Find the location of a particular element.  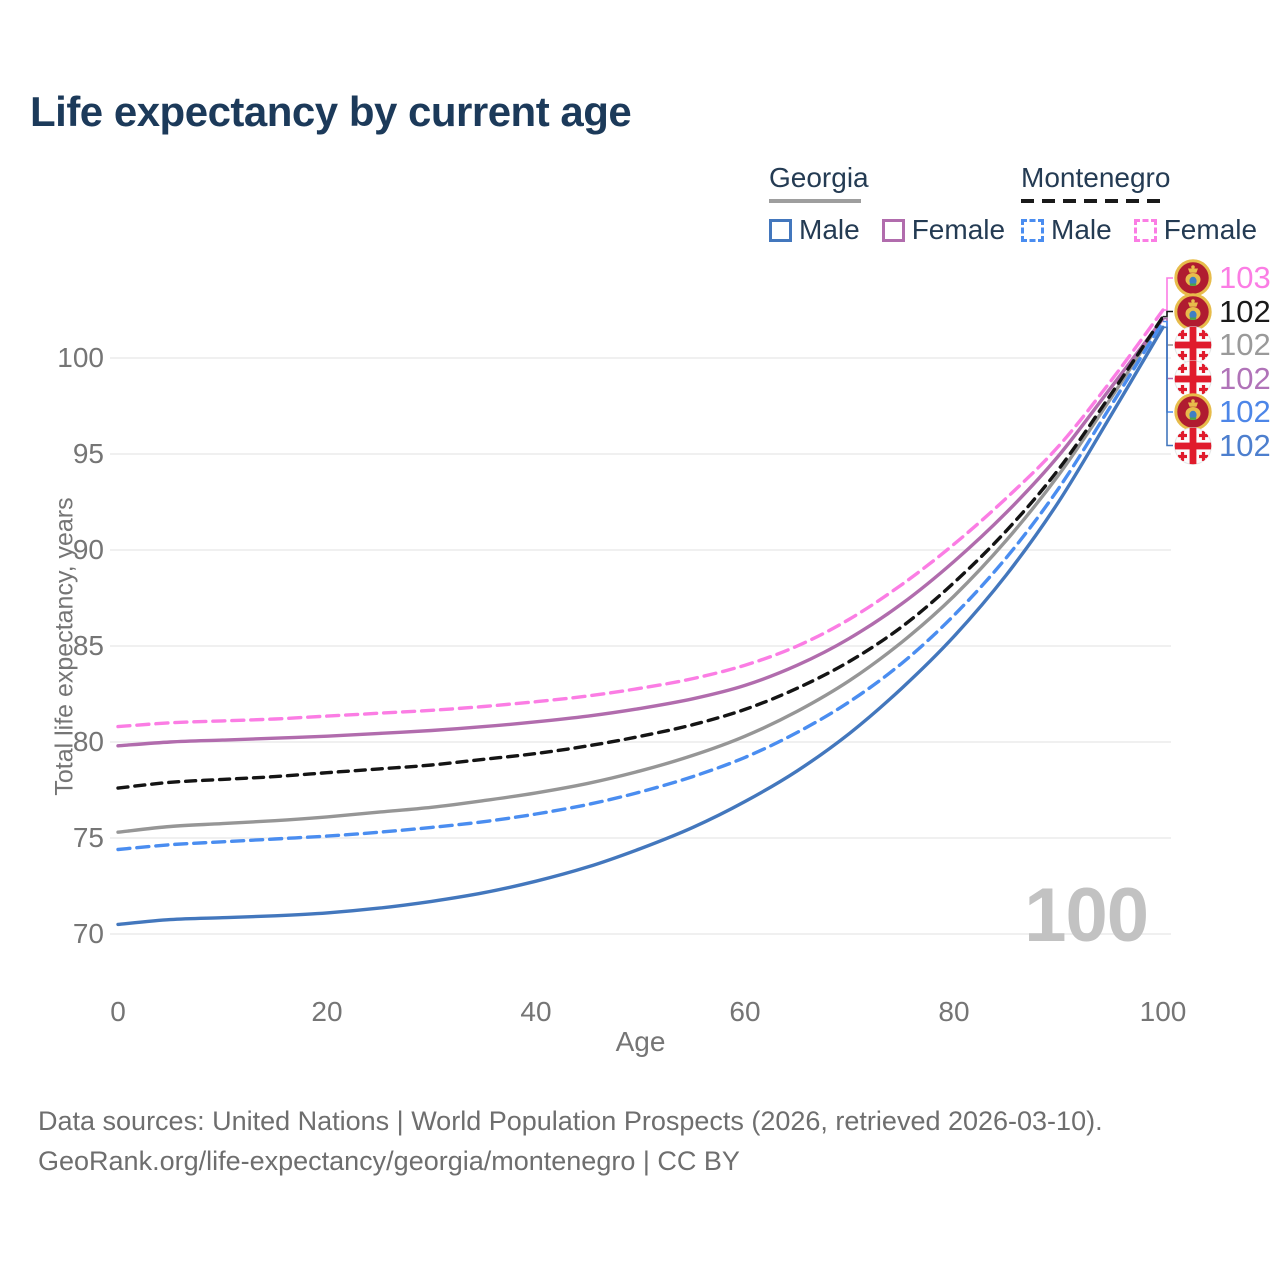

legend-item-georgia-male: Male is located at coordinates (814, 230).